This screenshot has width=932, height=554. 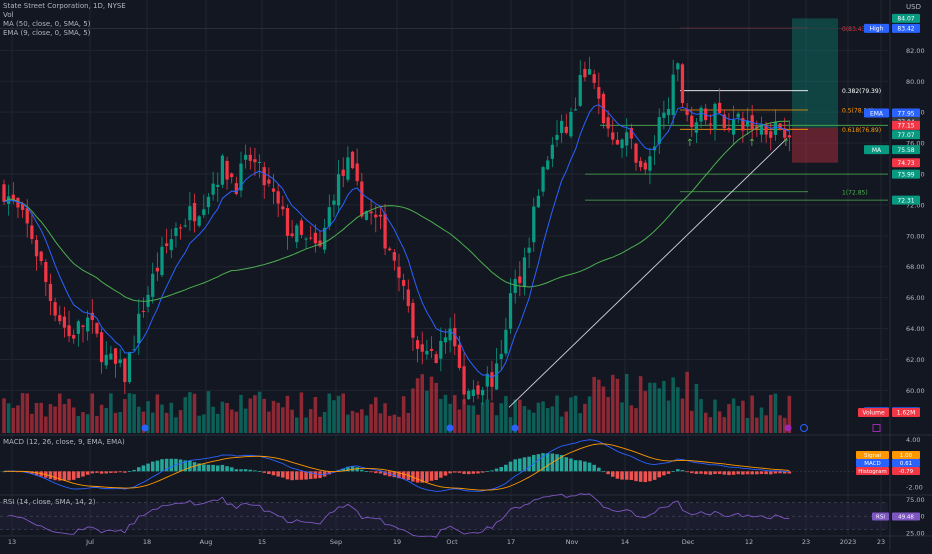 What do you see at coordinates (815, 145) in the screenshot?
I see `position-stop-zone` at bounding box center [815, 145].